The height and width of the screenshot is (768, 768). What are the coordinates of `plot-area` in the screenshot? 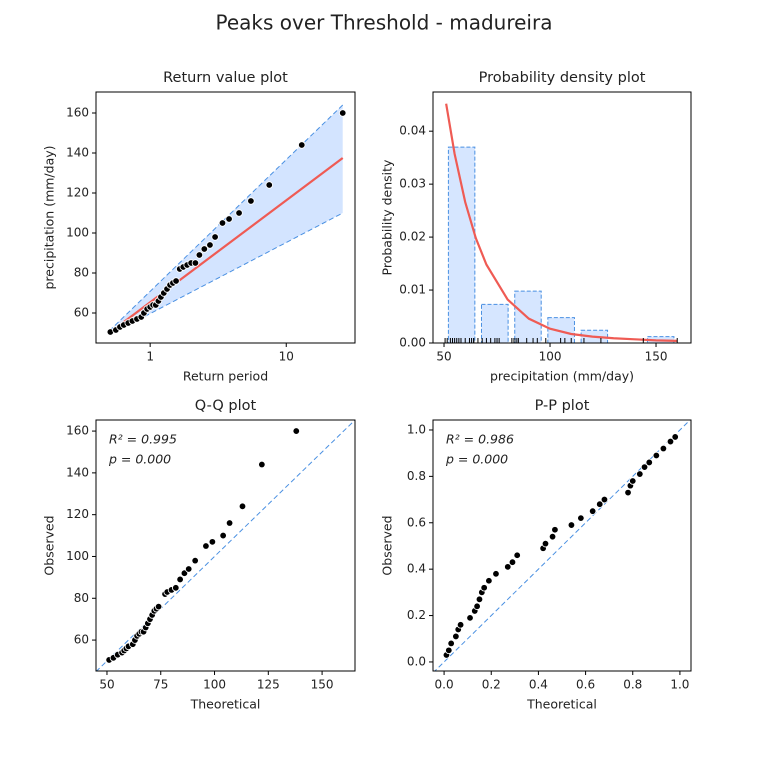 It's located at (561, 223).